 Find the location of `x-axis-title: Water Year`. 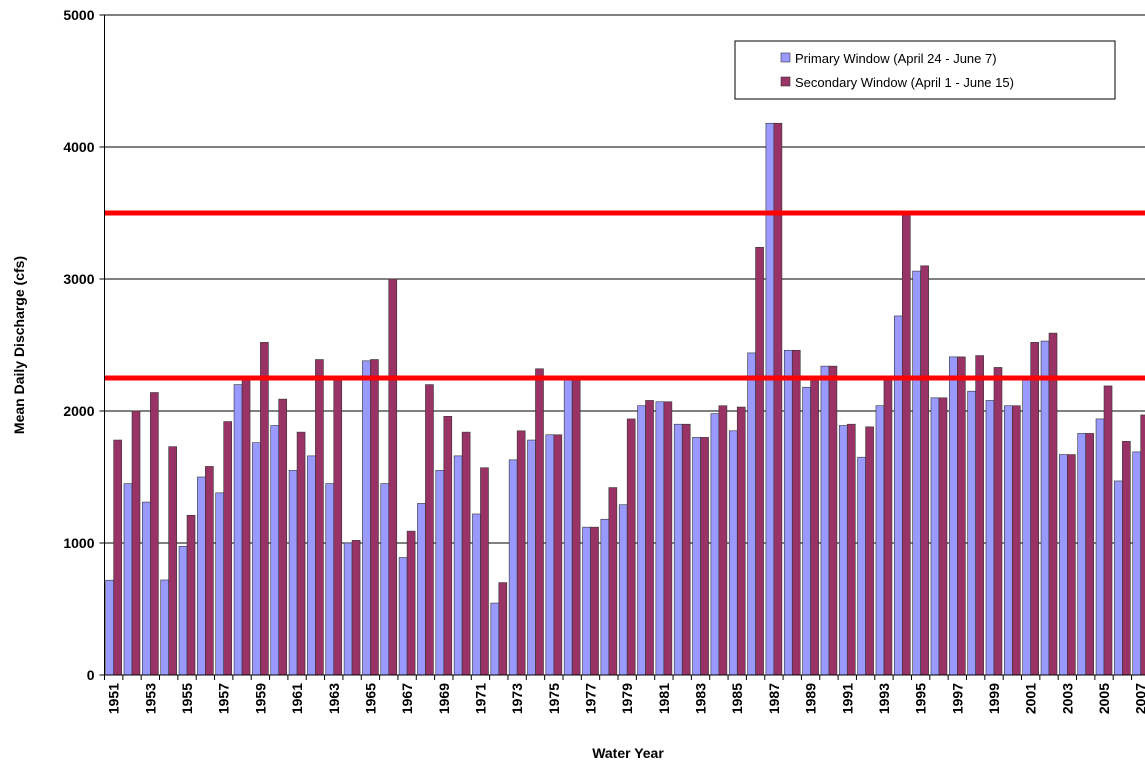

x-axis-title: Water Year is located at coordinates (628, 753).